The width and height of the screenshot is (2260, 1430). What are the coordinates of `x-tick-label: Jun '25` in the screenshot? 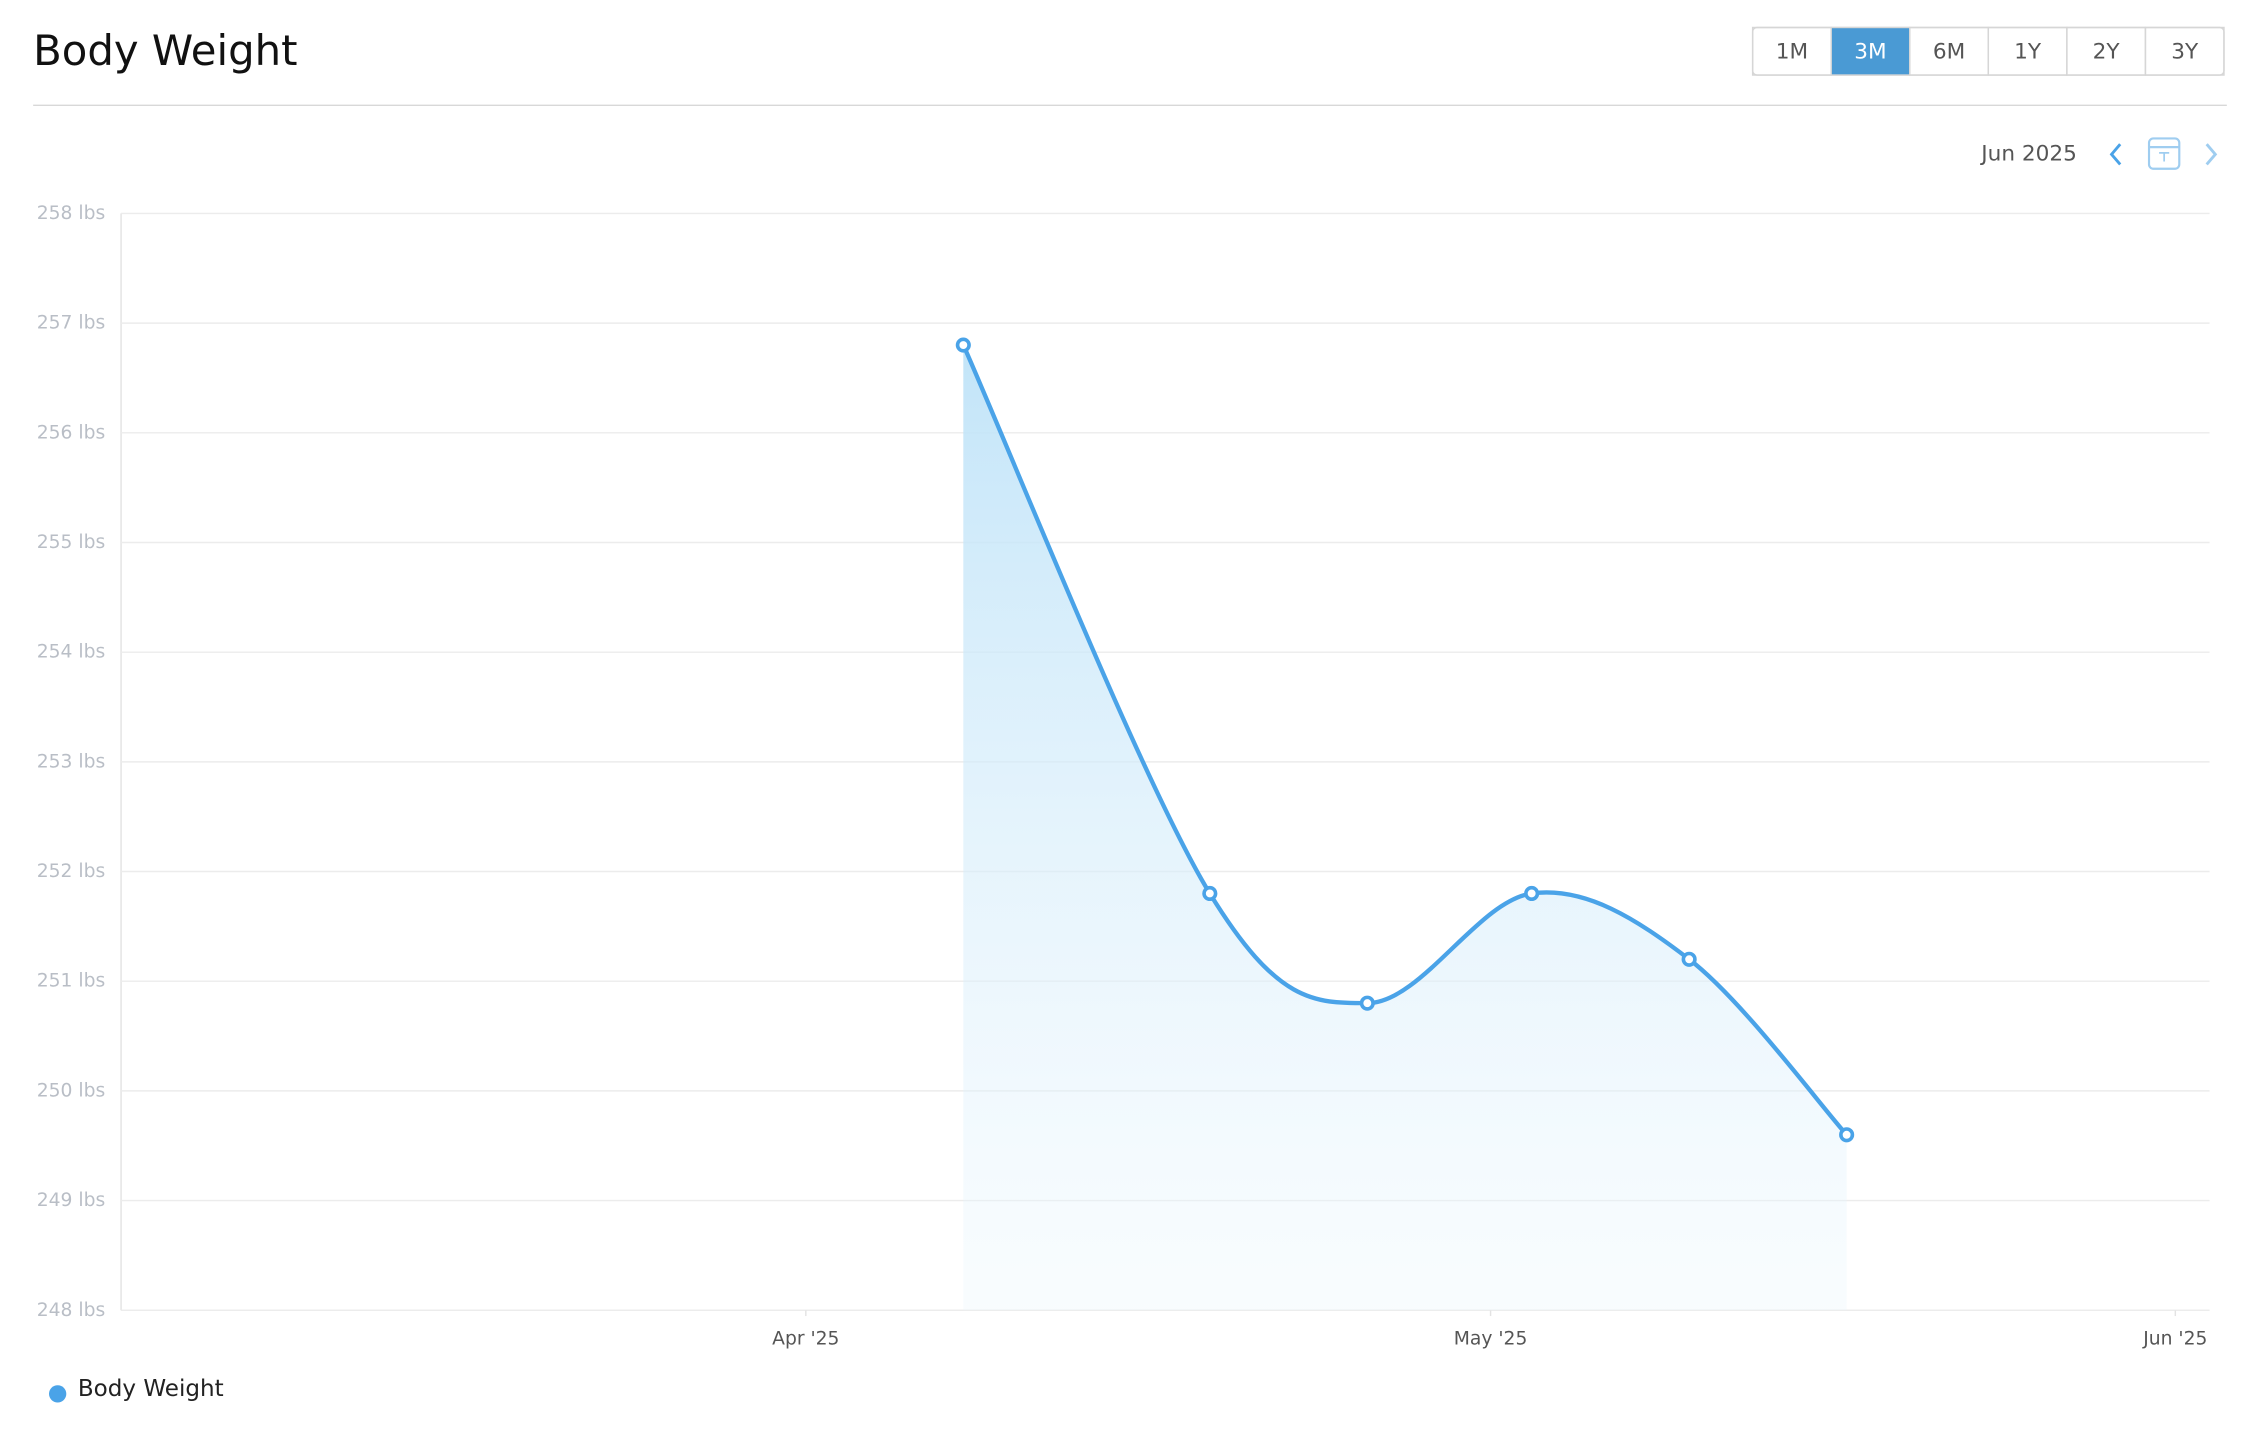 It's located at (2174, 1339).